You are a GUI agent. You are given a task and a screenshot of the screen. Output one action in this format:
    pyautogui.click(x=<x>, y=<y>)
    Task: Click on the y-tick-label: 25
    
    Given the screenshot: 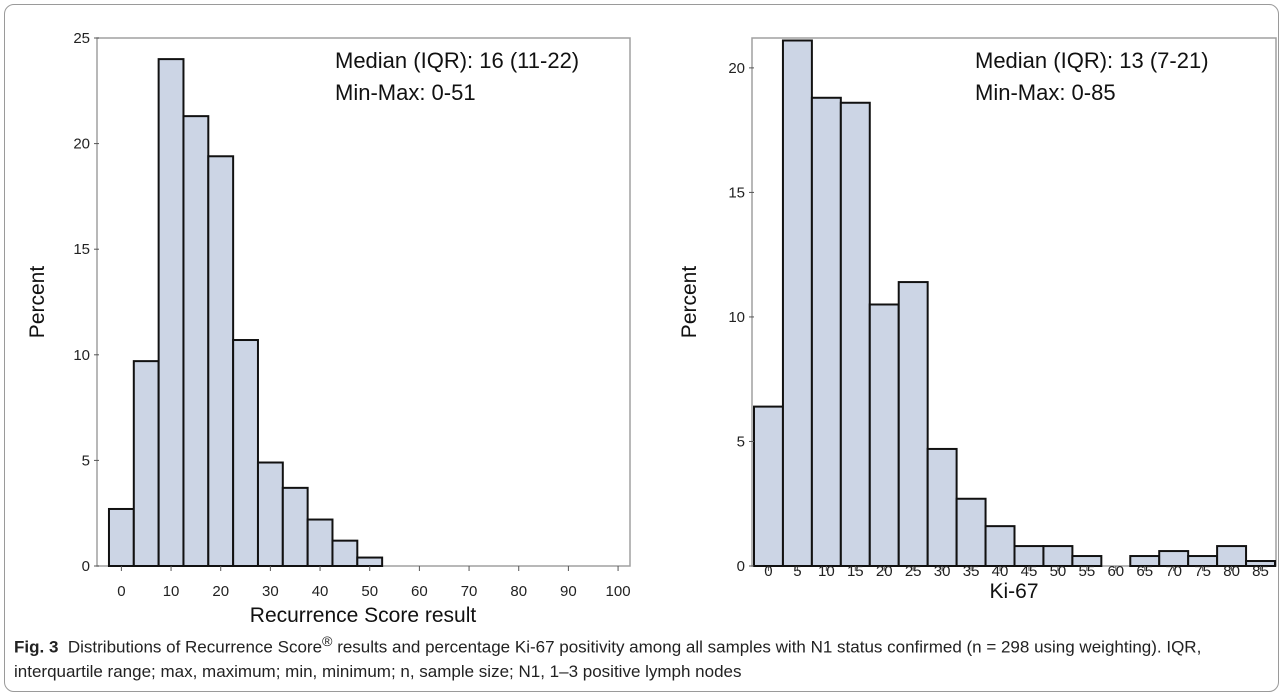 What is the action you would take?
    pyautogui.click(x=81, y=38)
    